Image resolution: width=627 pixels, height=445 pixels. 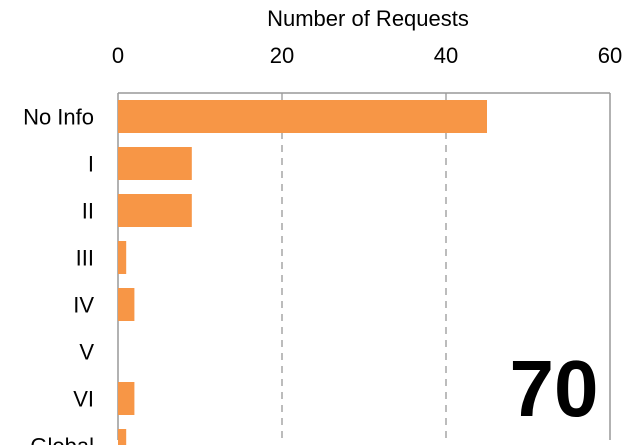 What do you see at coordinates (83, 399) in the screenshot?
I see `category-label: VI` at bounding box center [83, 399].